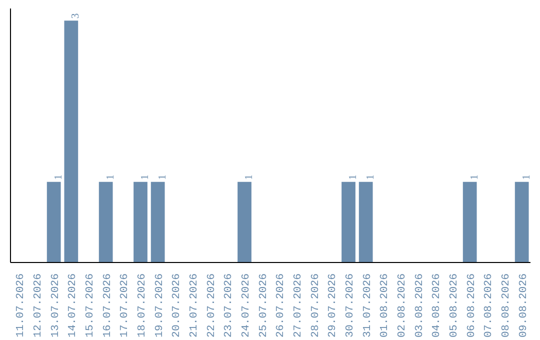 This screenshot has height=340, width=540. Describe the element at coordinates (21, 305) in the screenshot. I see `x-tick-label: 11.07.2026` at that location.